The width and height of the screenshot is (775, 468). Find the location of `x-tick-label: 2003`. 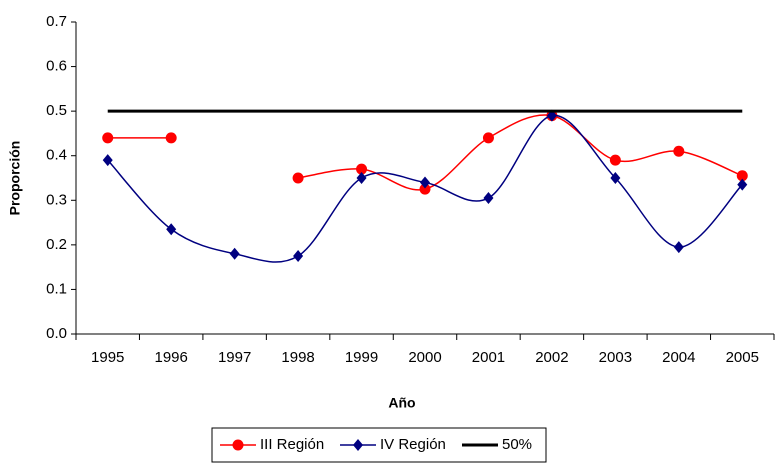

x-tick-label: 2003 is located at coordinates (615, 357).